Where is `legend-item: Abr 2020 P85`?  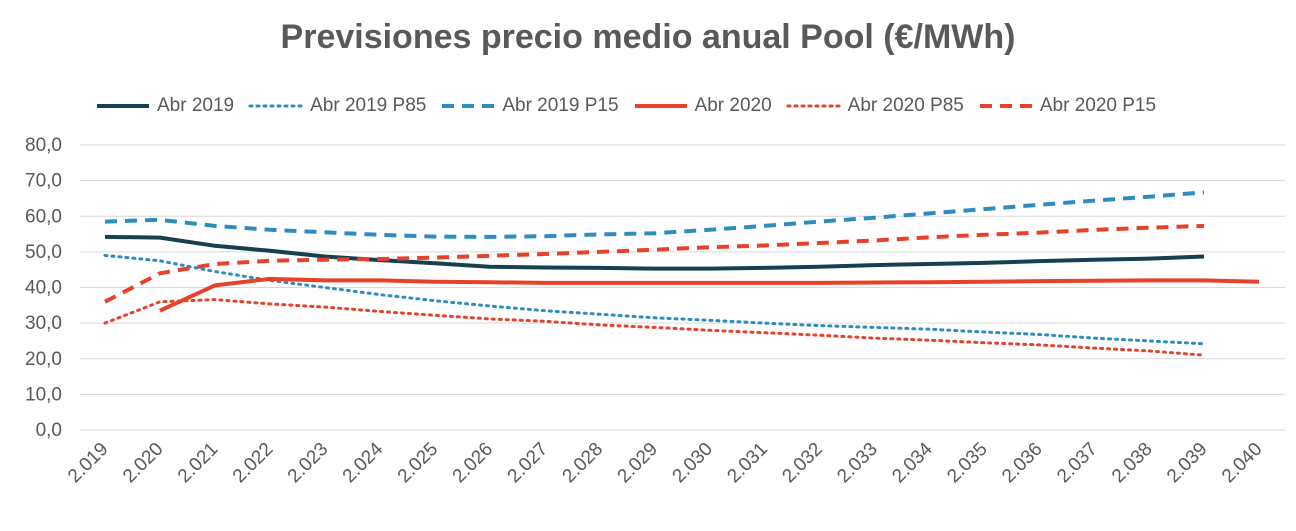 legend-item: Abr 2020 P85 is located at coordinates (875, 106).